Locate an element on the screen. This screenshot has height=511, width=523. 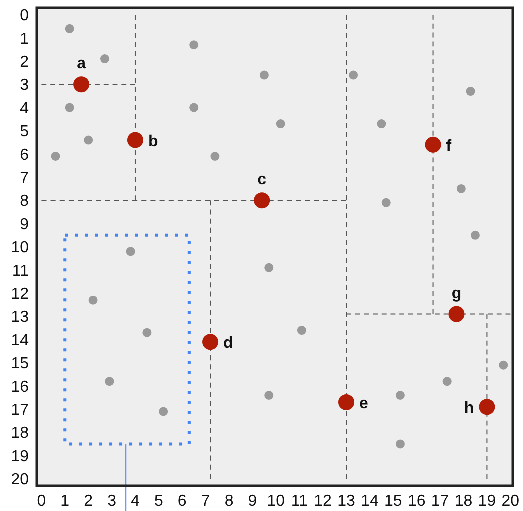
x-tick-label: 17 is located at coordinates (440, 501).